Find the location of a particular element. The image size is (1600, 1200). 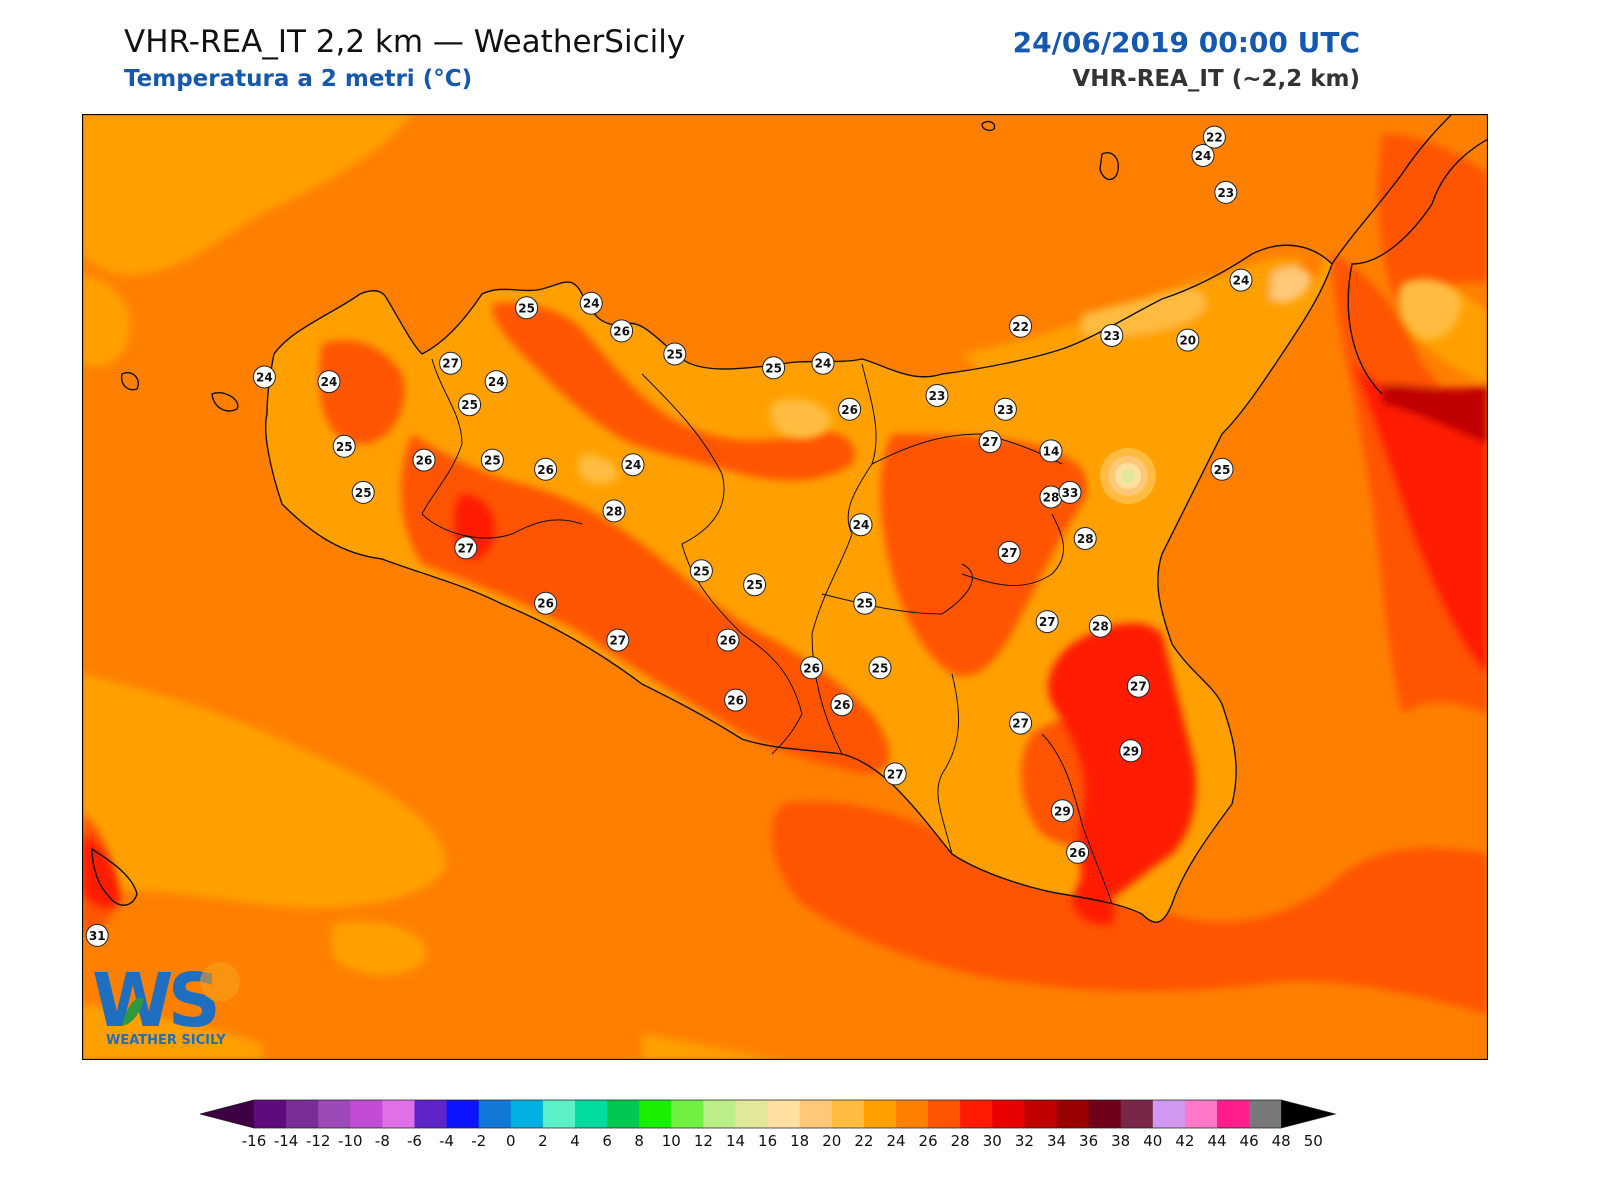

colorbar-tick-label: 0 is located at coordinates (511, 1141).